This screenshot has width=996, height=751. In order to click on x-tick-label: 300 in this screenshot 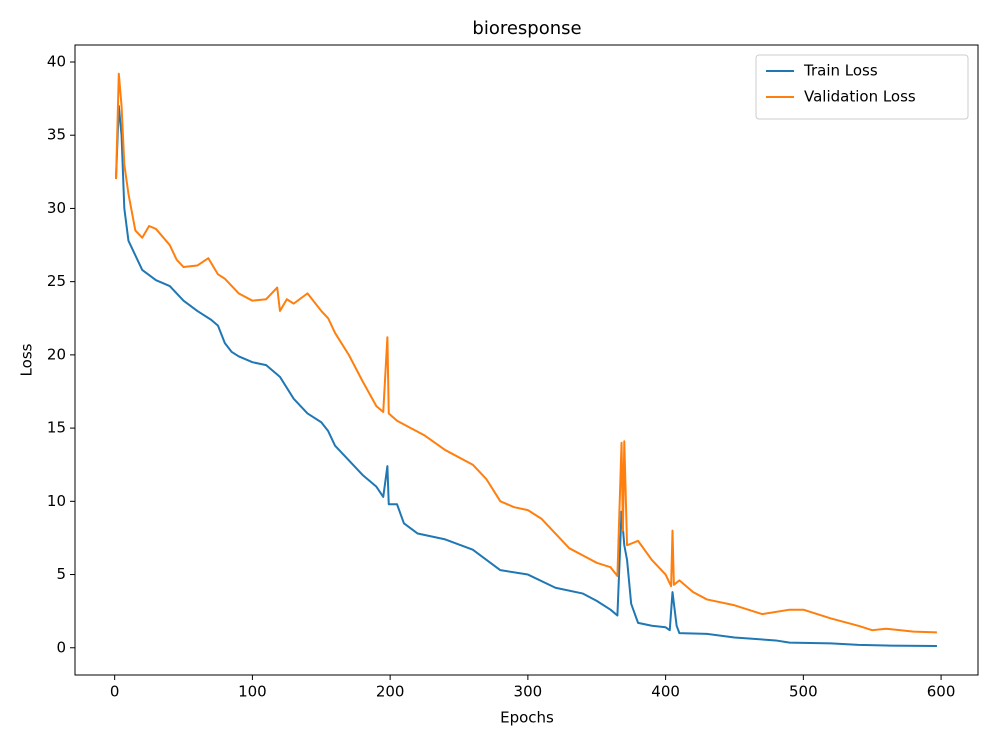, I will do `click(528, 692)`.